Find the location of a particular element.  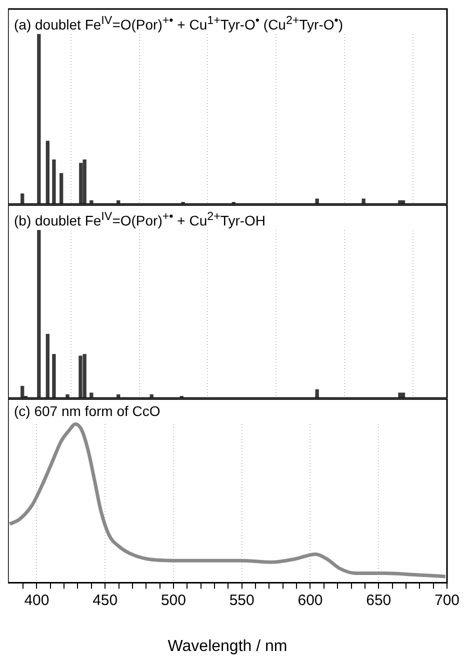

x-tick-label: 650 is located at coordinates (379, 600).